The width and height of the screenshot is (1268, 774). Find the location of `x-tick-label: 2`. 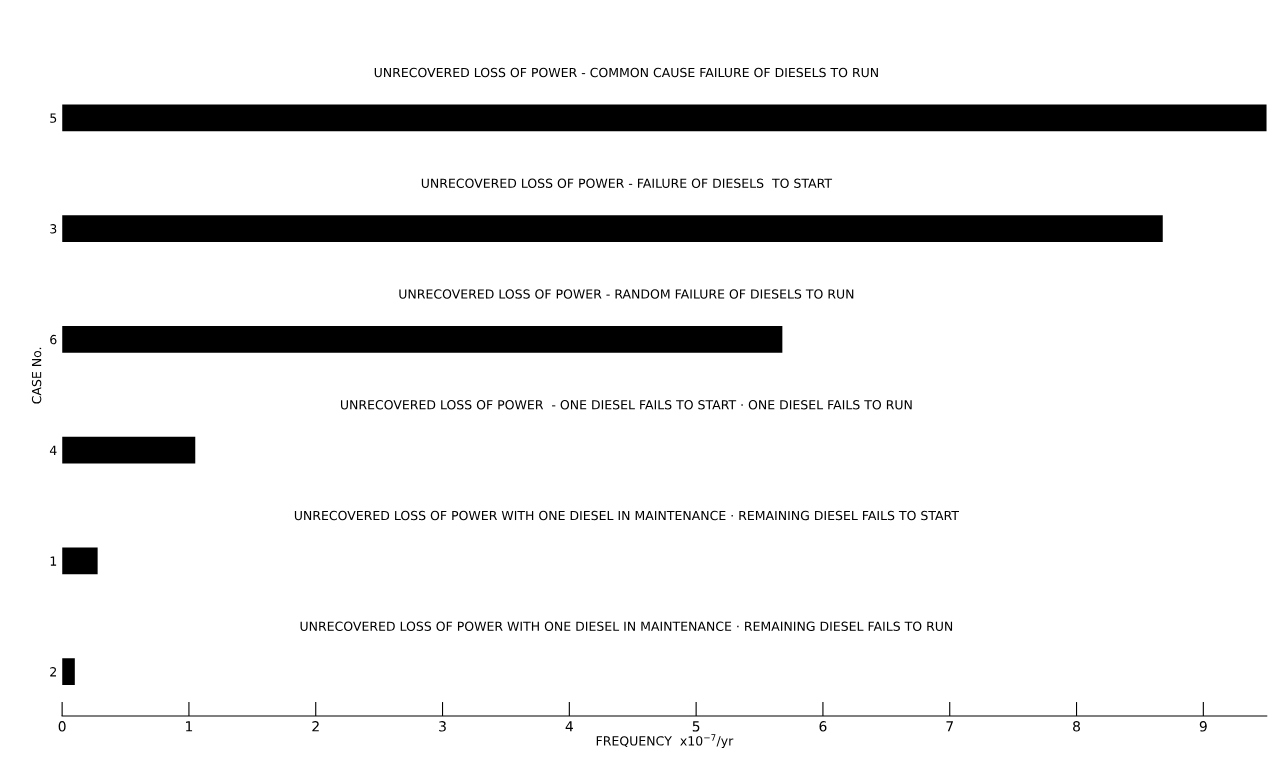

x-tick-label: 2 is located at coordinates (315, 726).